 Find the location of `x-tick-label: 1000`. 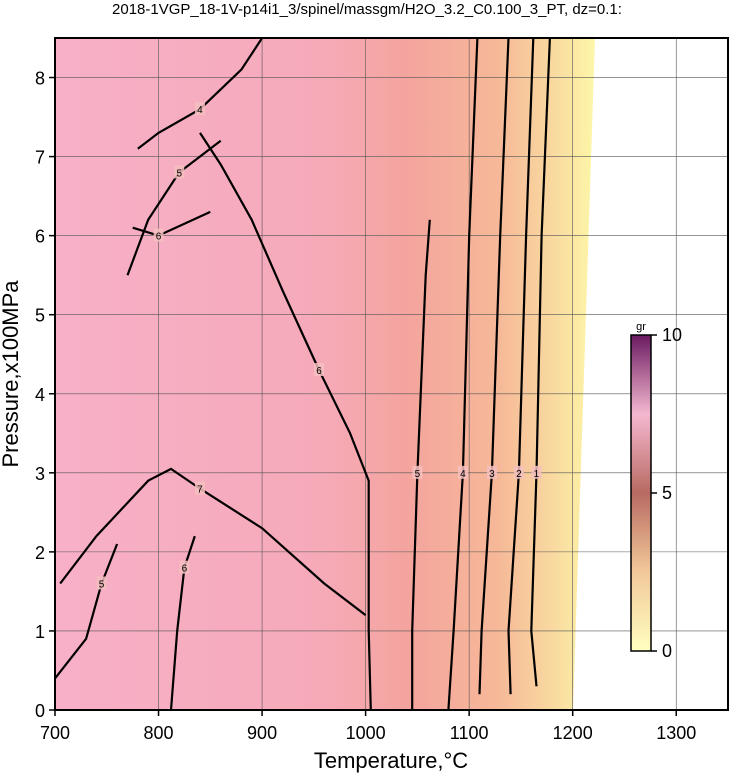

x-tick-label: 1000 is located at coordinates (366, 733).